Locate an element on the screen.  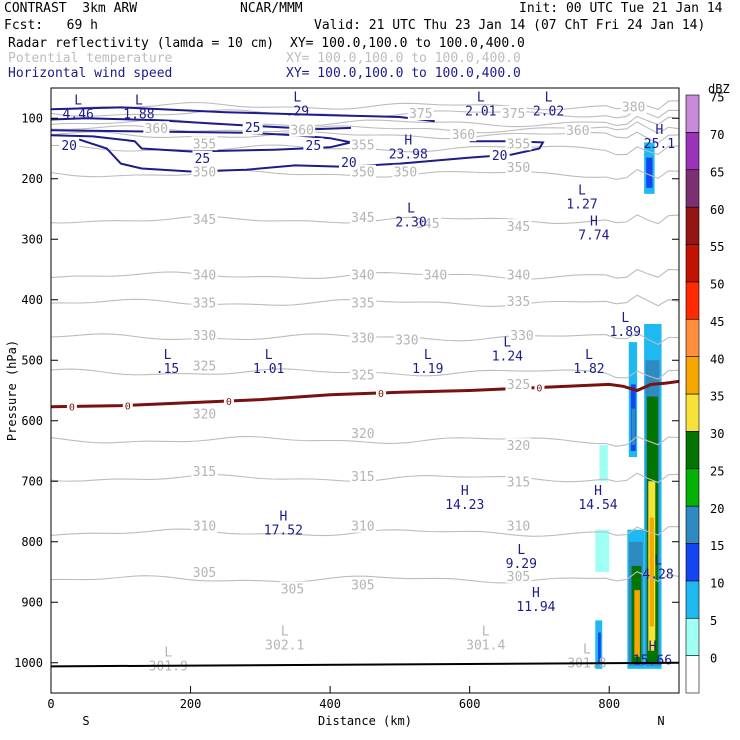
extremum-value: 25.1 is located at coordinates (659, 144).